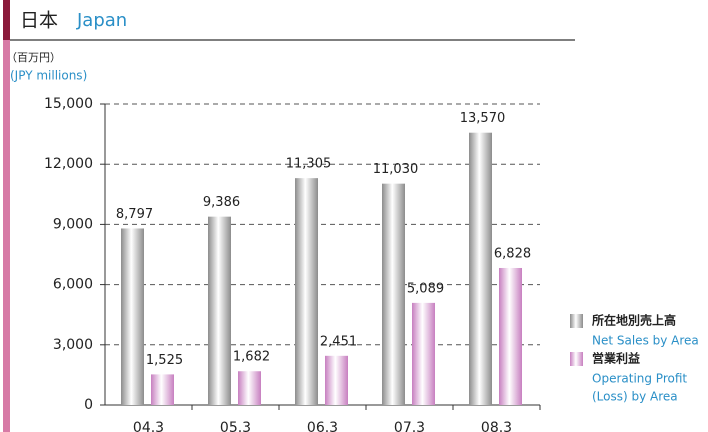 The height and width of the screenshot is (432, 708). Describe the element at coordinates (73, 285) in the screenshot. I see `y-tick-label: 6,000` at that location.